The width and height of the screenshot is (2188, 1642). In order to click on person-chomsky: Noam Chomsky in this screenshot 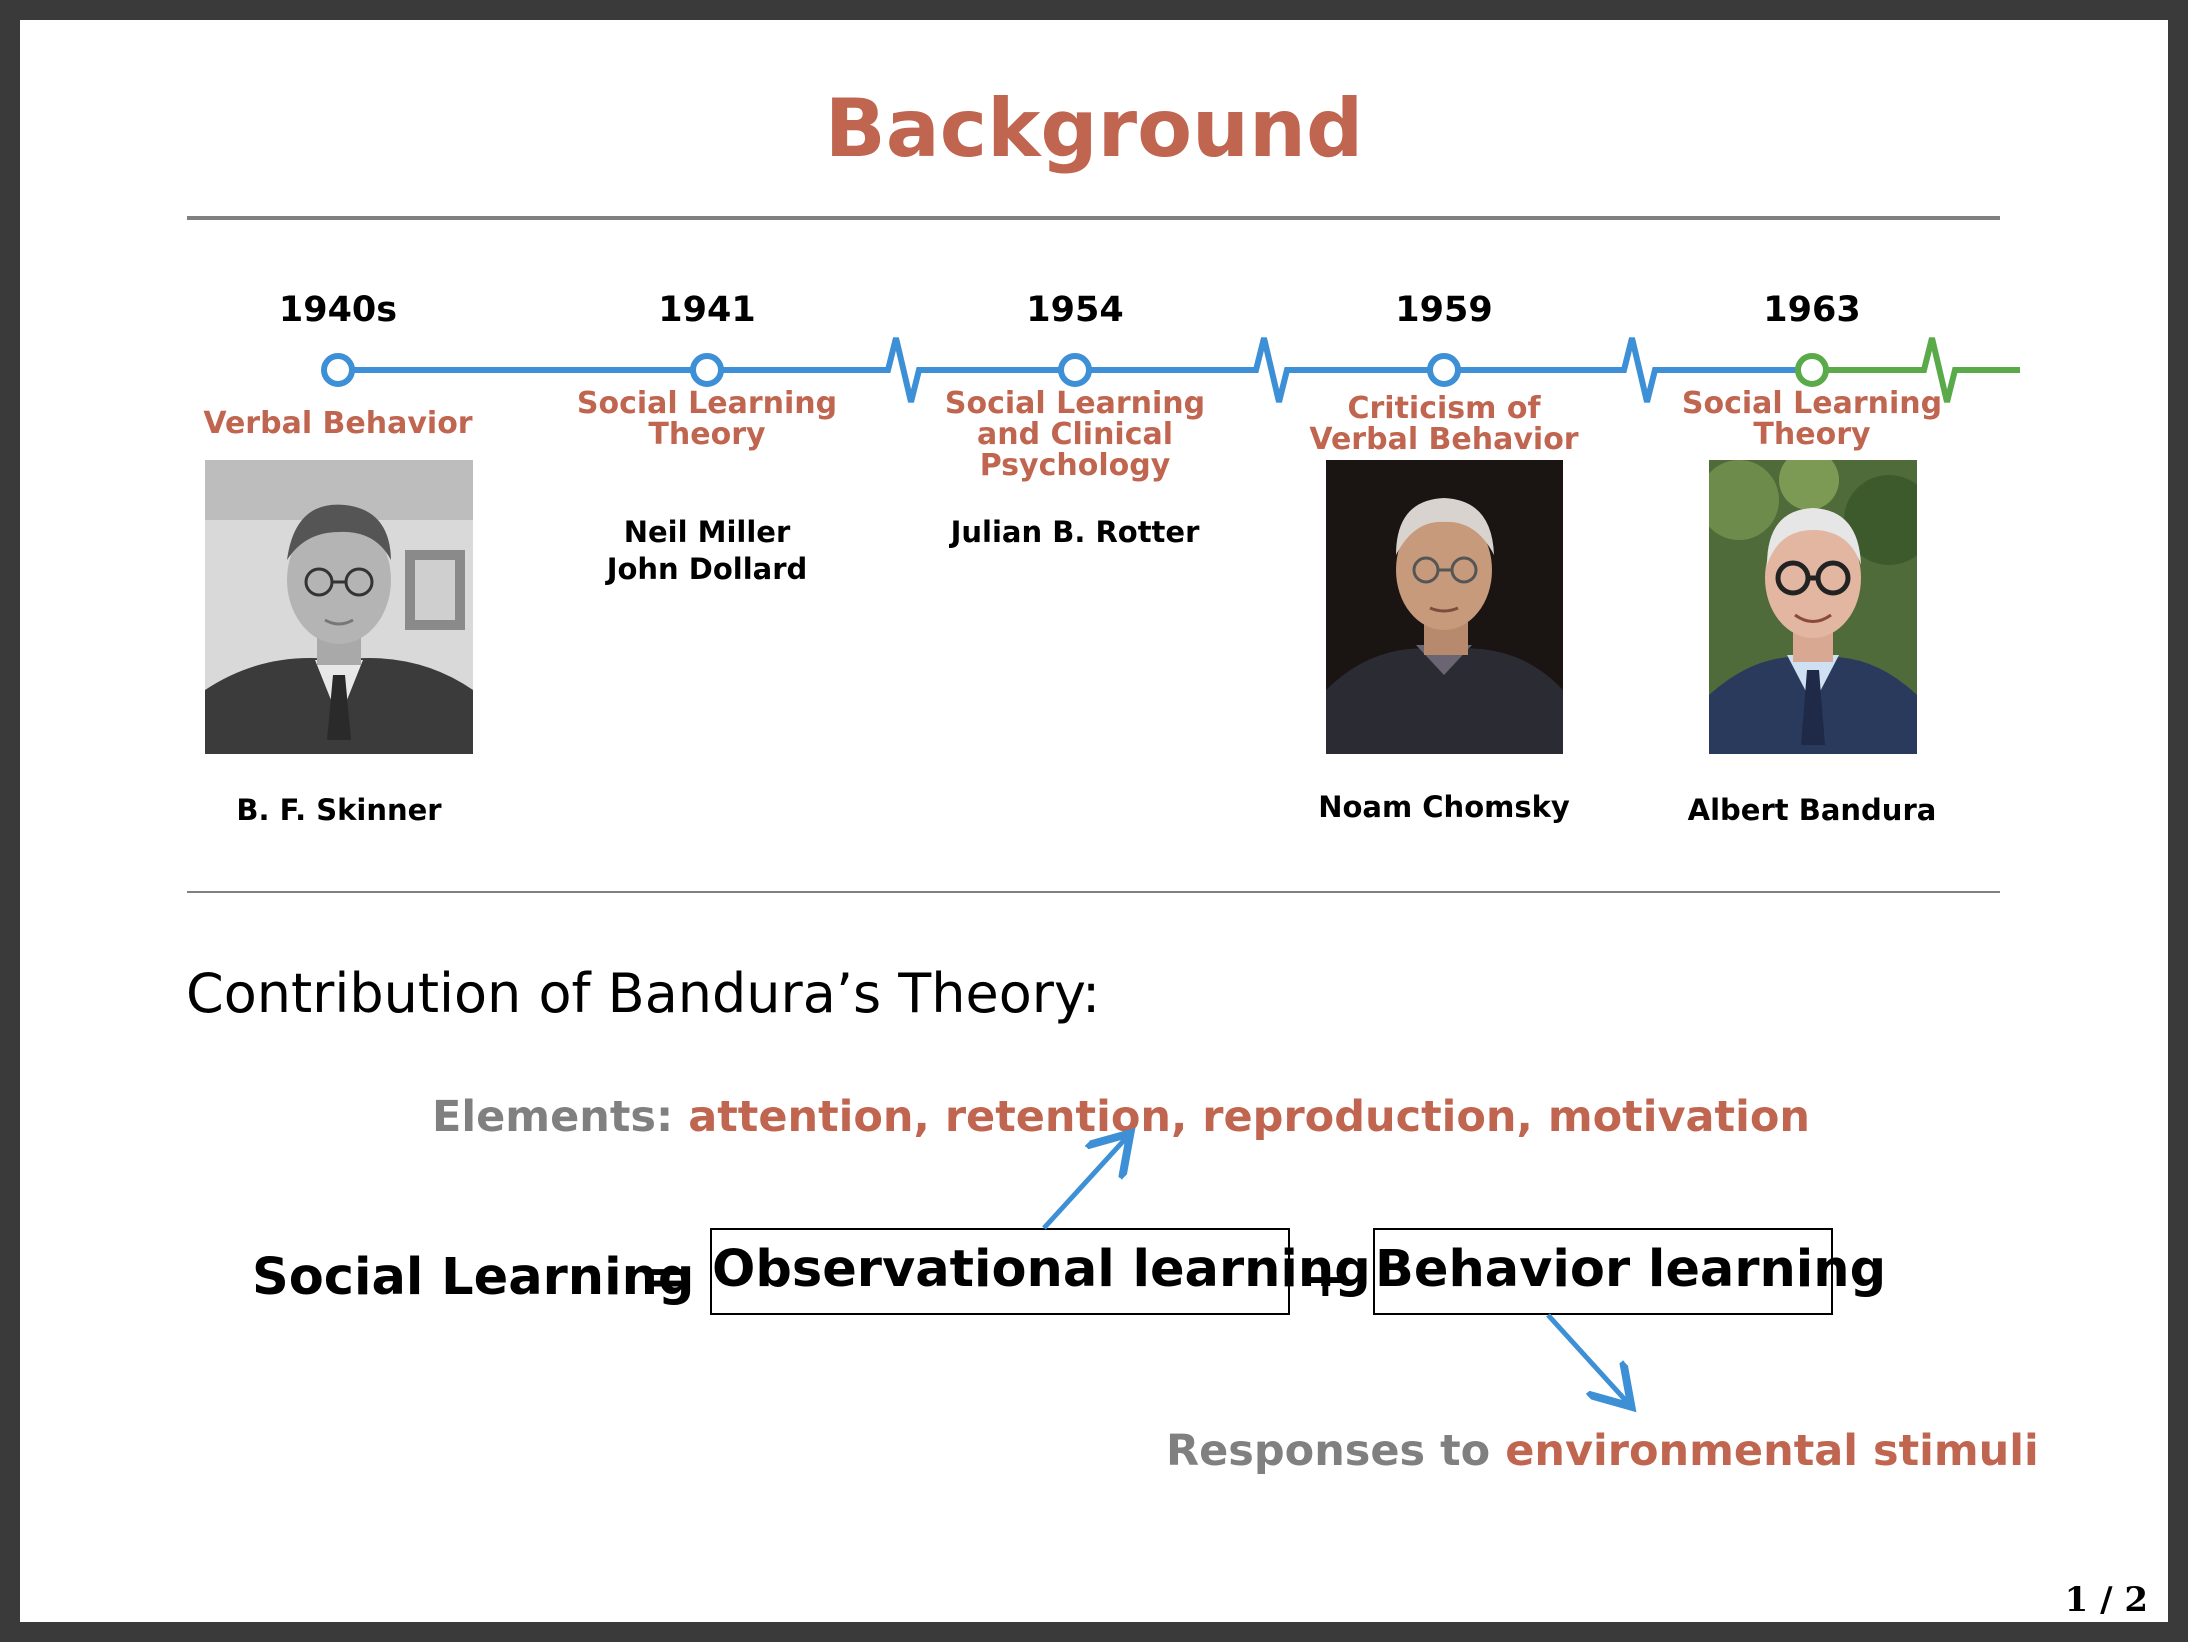, I will do `click(1444, 807)`.